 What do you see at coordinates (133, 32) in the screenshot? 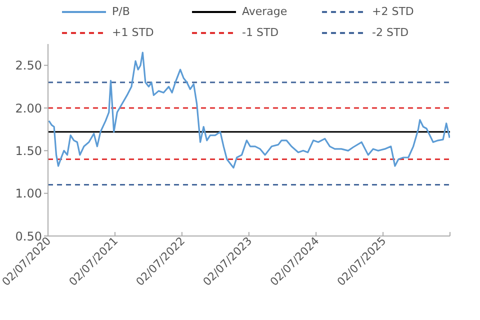
I see `legend-label: +1 STD` at bounding box center [133, 32].